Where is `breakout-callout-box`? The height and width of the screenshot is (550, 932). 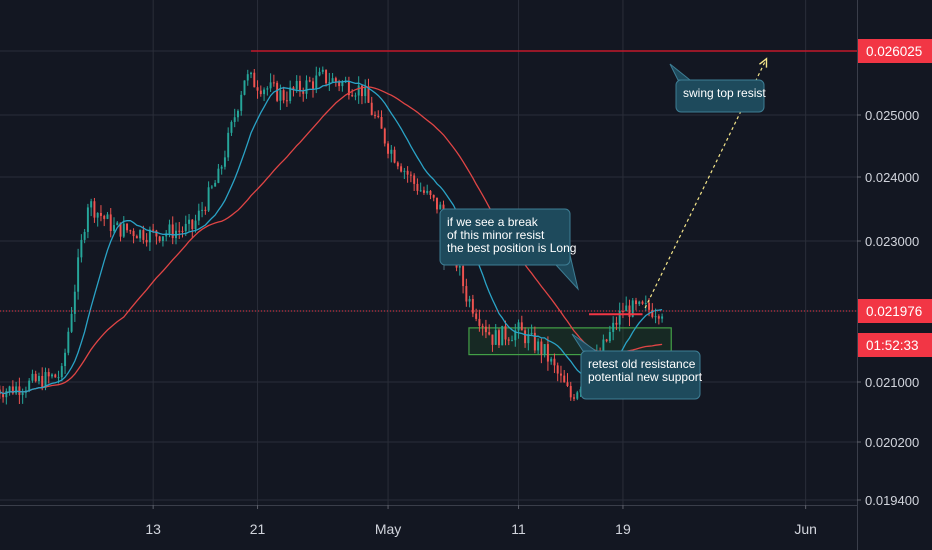
breakout-callout-box is located at coordinates (505, 237).